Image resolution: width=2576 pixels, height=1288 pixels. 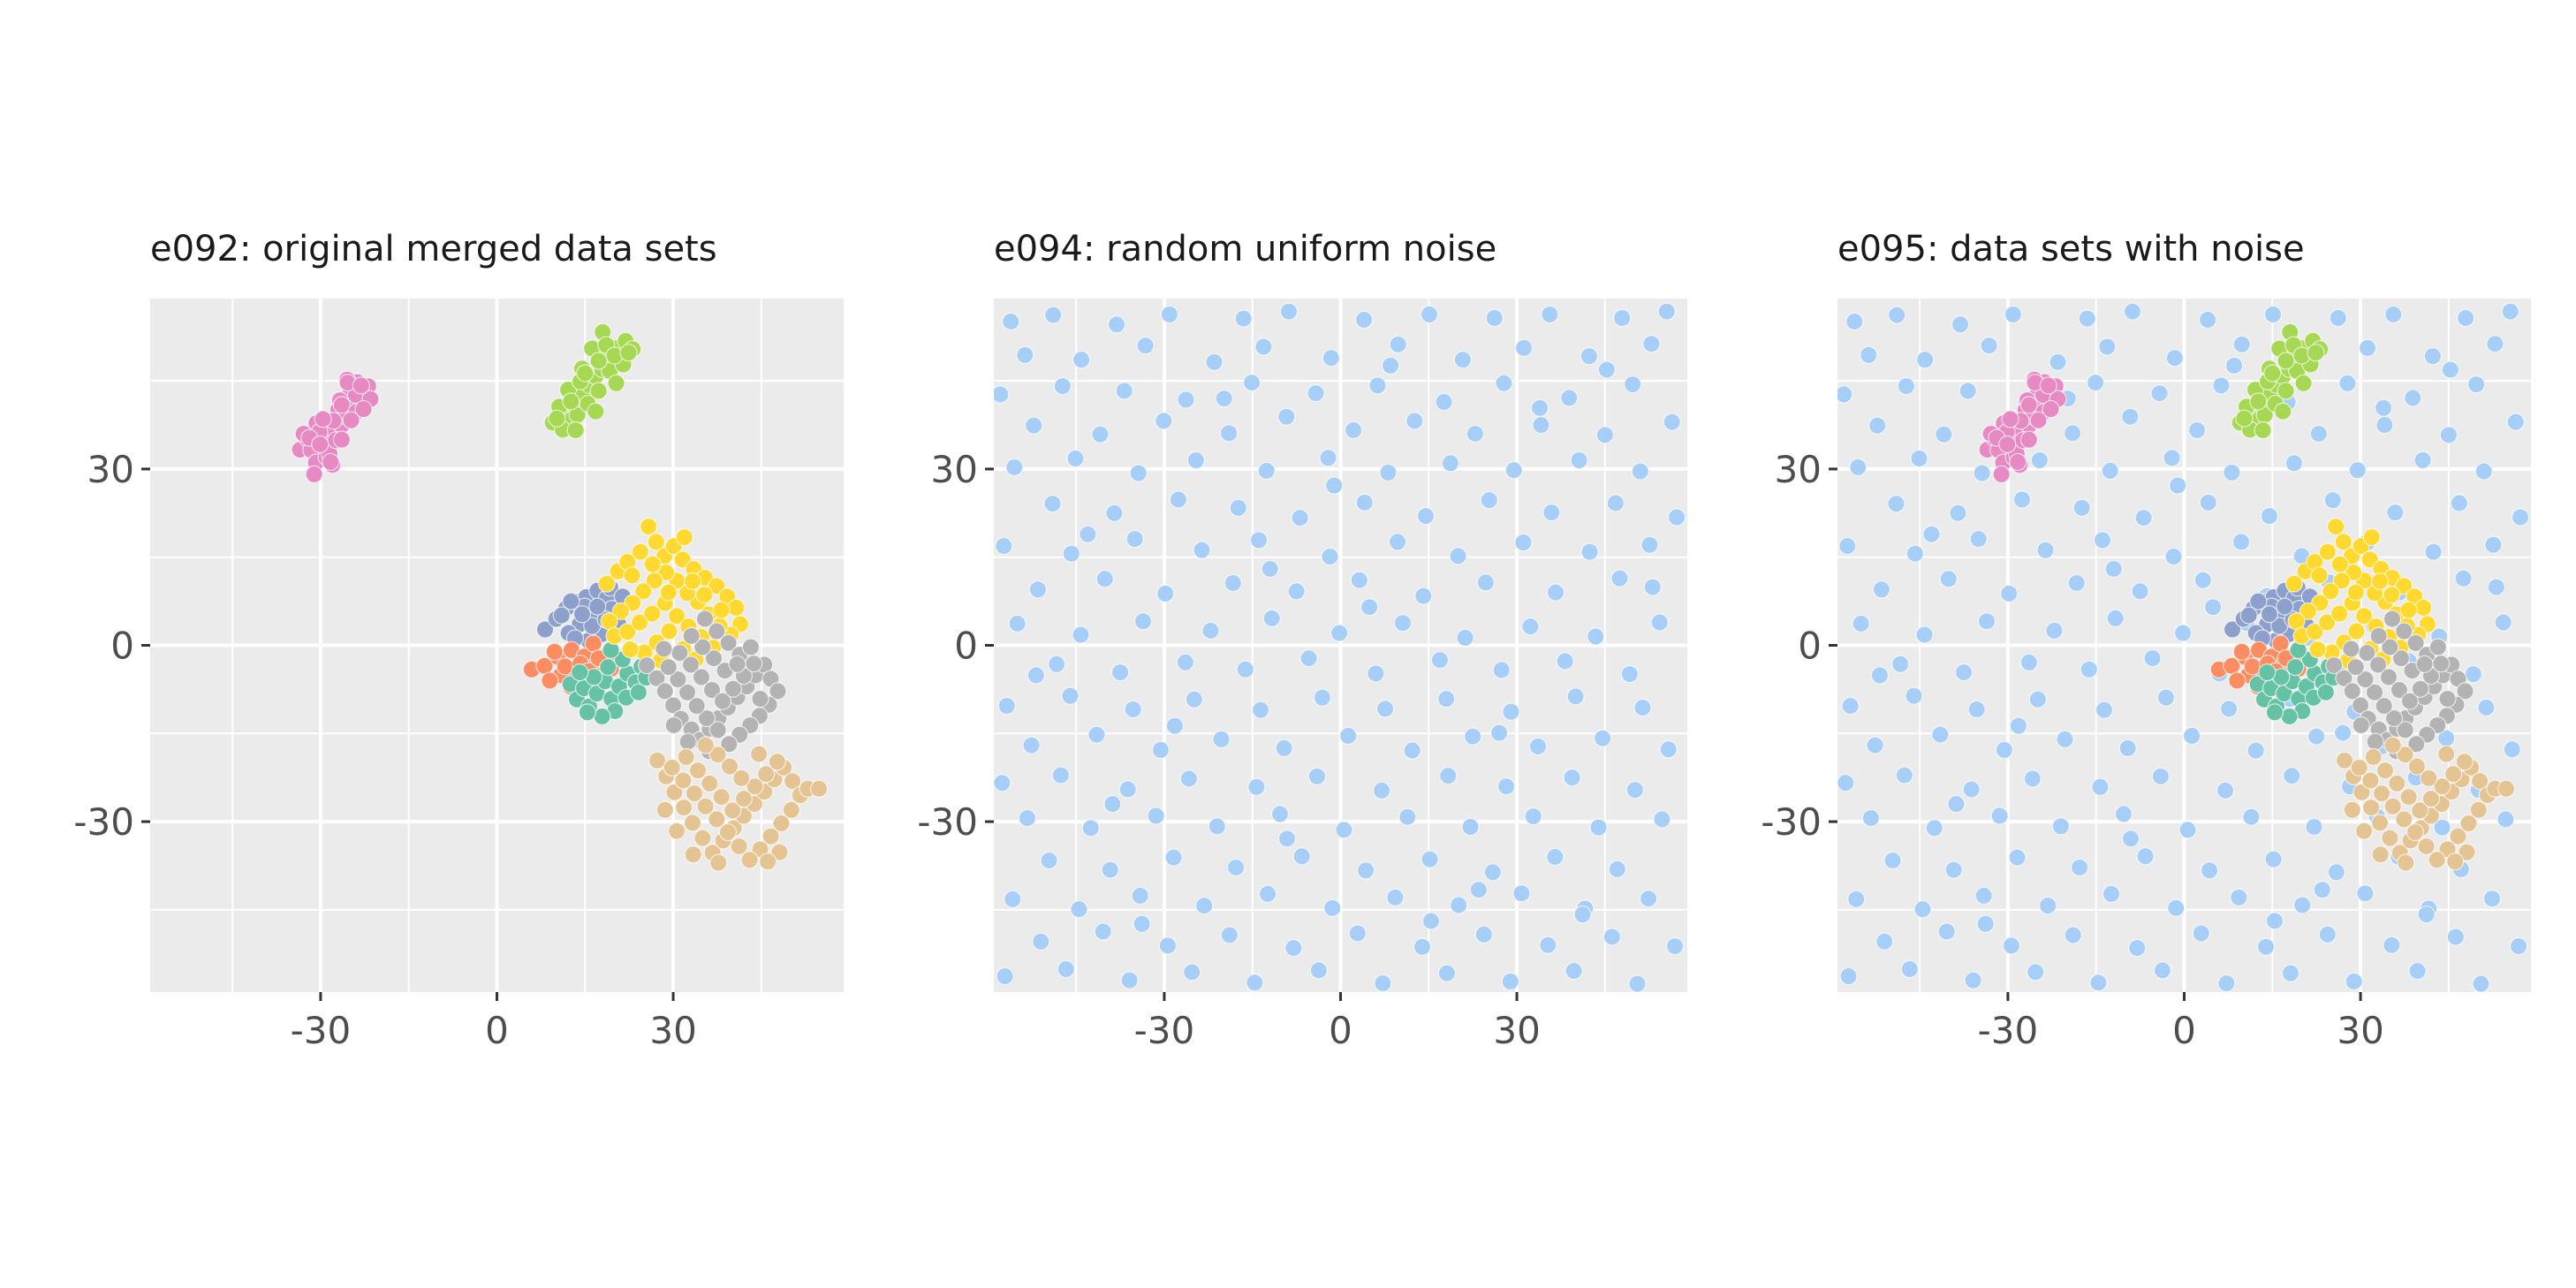 What do you see at coordinates (560, 597) in the screenshot?
I see `points-layer` at bounding box center [560, 597].